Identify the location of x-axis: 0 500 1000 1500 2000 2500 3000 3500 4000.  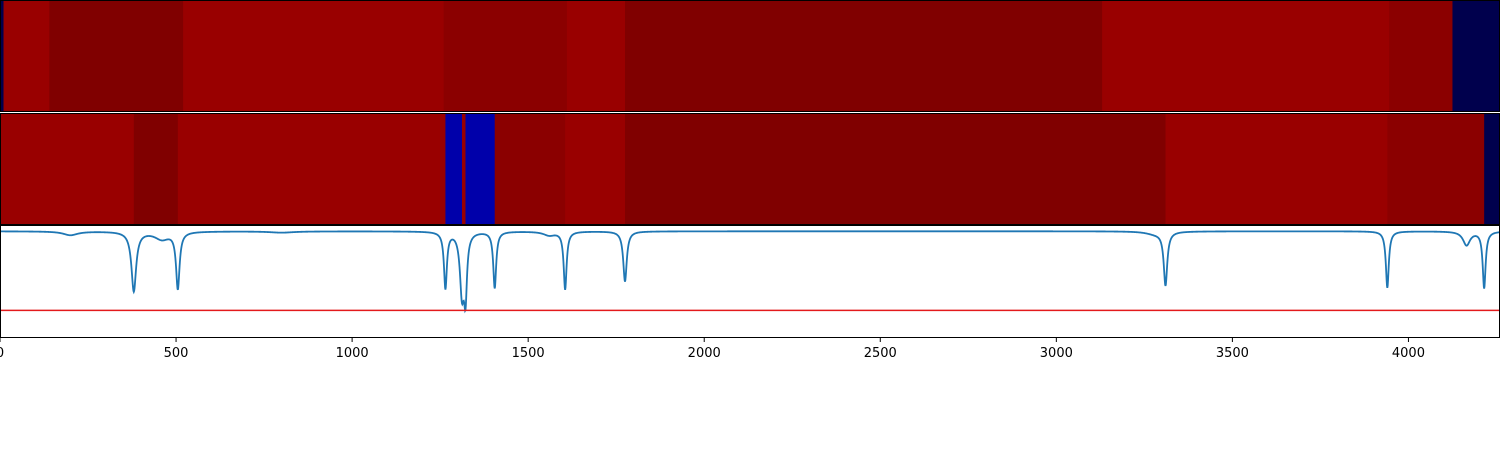
(712, 349).